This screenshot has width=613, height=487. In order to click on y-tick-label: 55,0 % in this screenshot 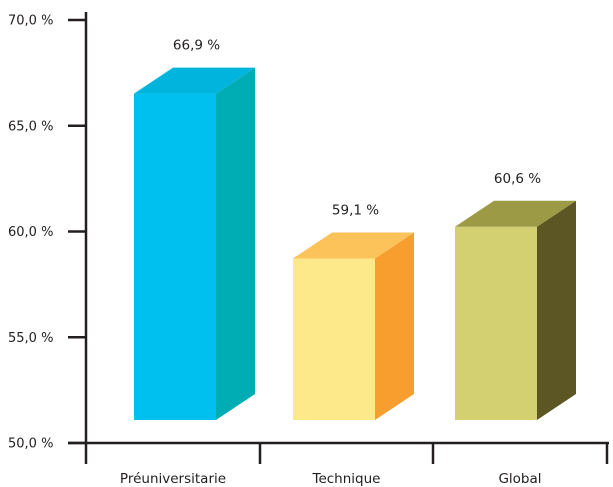, I will do `click(30, 338)`.